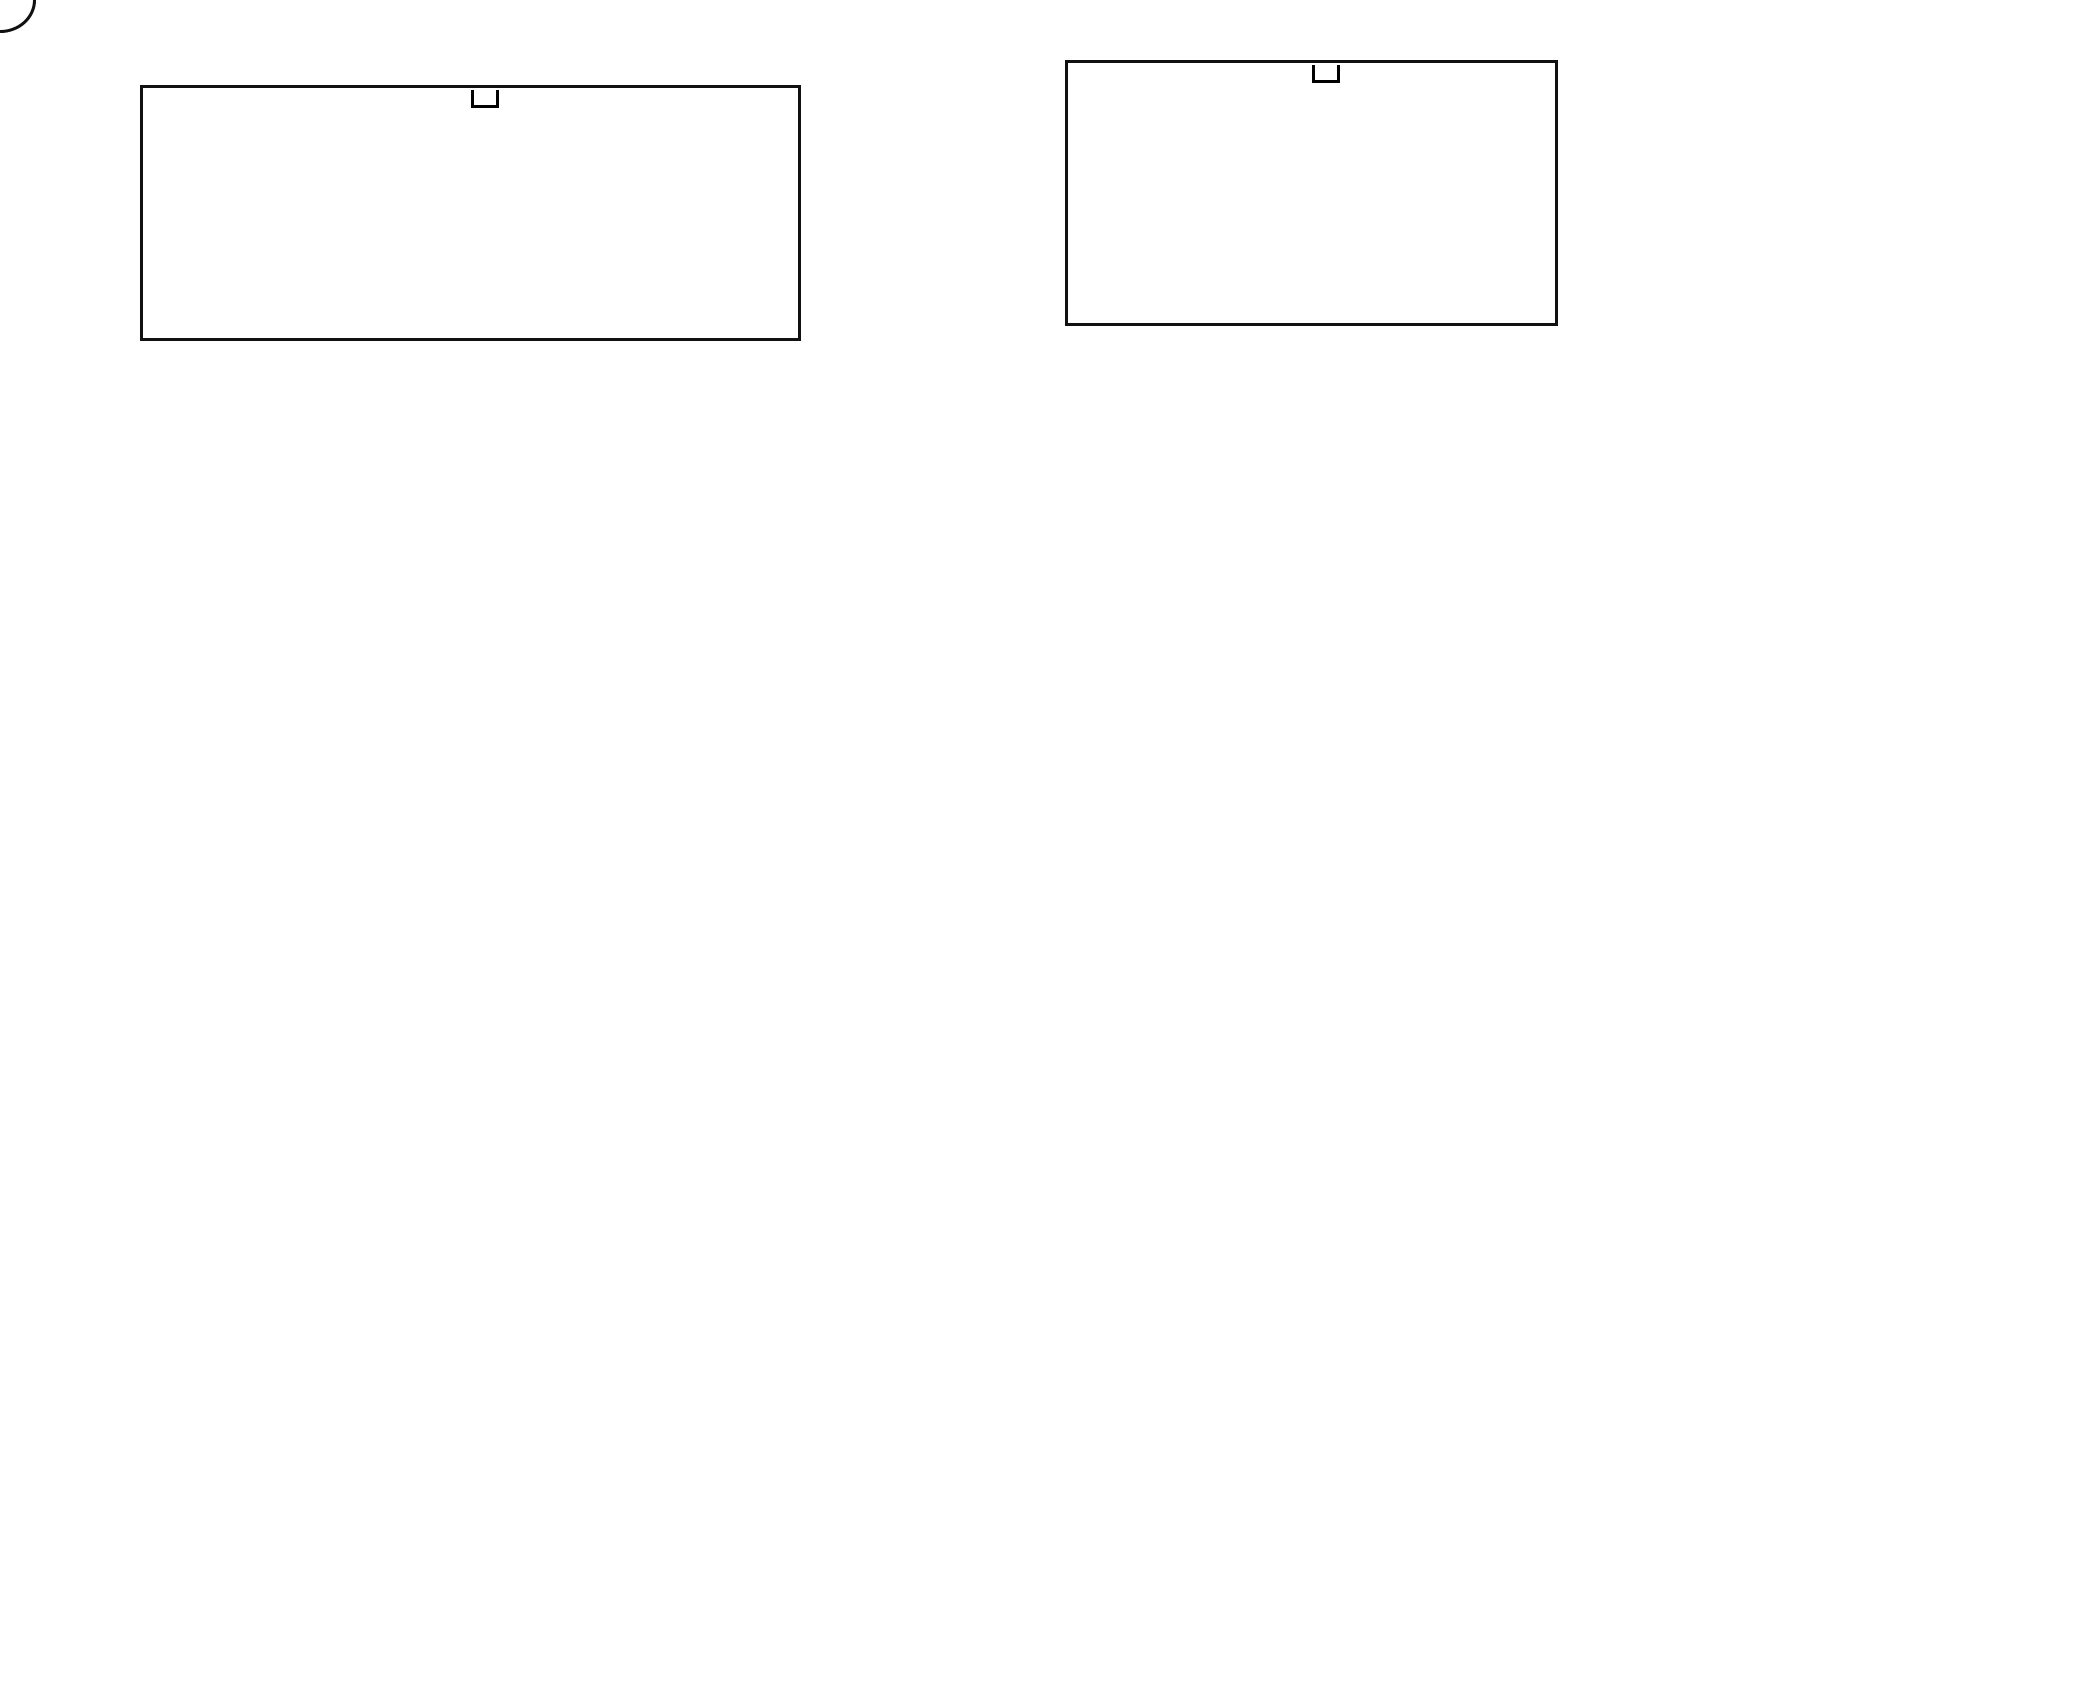 This screenshot has width=2086, height=1681. Describe the element at coordinates (470, 213) in the screenshot. I see `legend-panel-a` at that location.